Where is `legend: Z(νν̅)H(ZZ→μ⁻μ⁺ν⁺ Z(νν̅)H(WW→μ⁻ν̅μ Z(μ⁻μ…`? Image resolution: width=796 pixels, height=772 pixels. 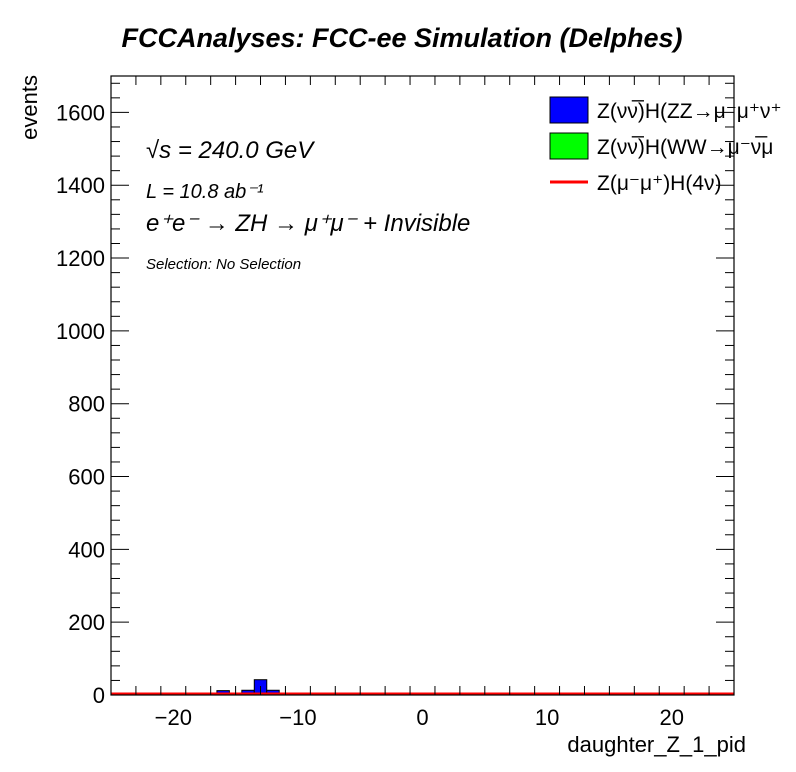 legend: Z(νν̅)H(ZZ→μ⁻μ⁺ν⁺ Z(νν̅)H(WW→μ⁻ν̅μ Z(μ⁻μ… is located at coordinates (665, 145).